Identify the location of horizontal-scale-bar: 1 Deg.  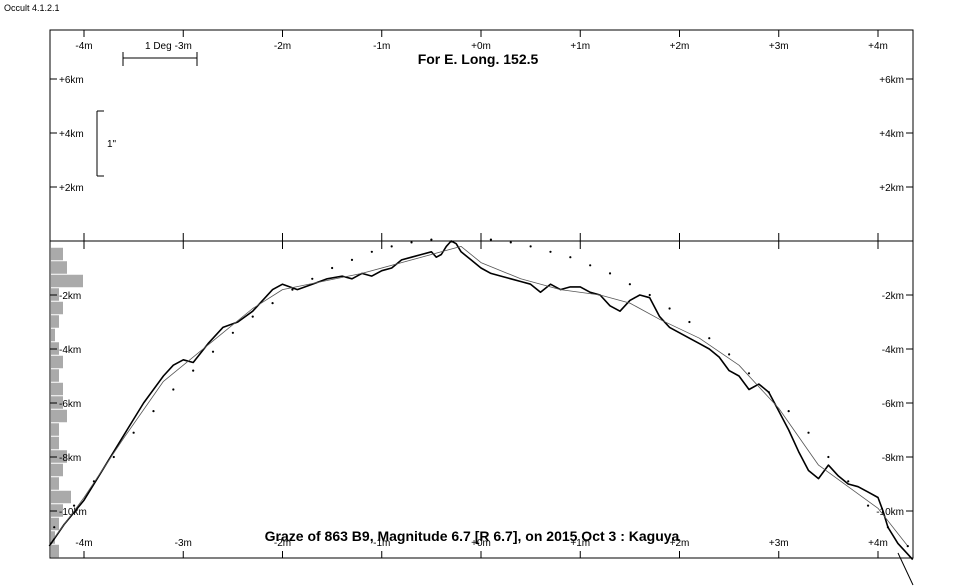
(160, 53).